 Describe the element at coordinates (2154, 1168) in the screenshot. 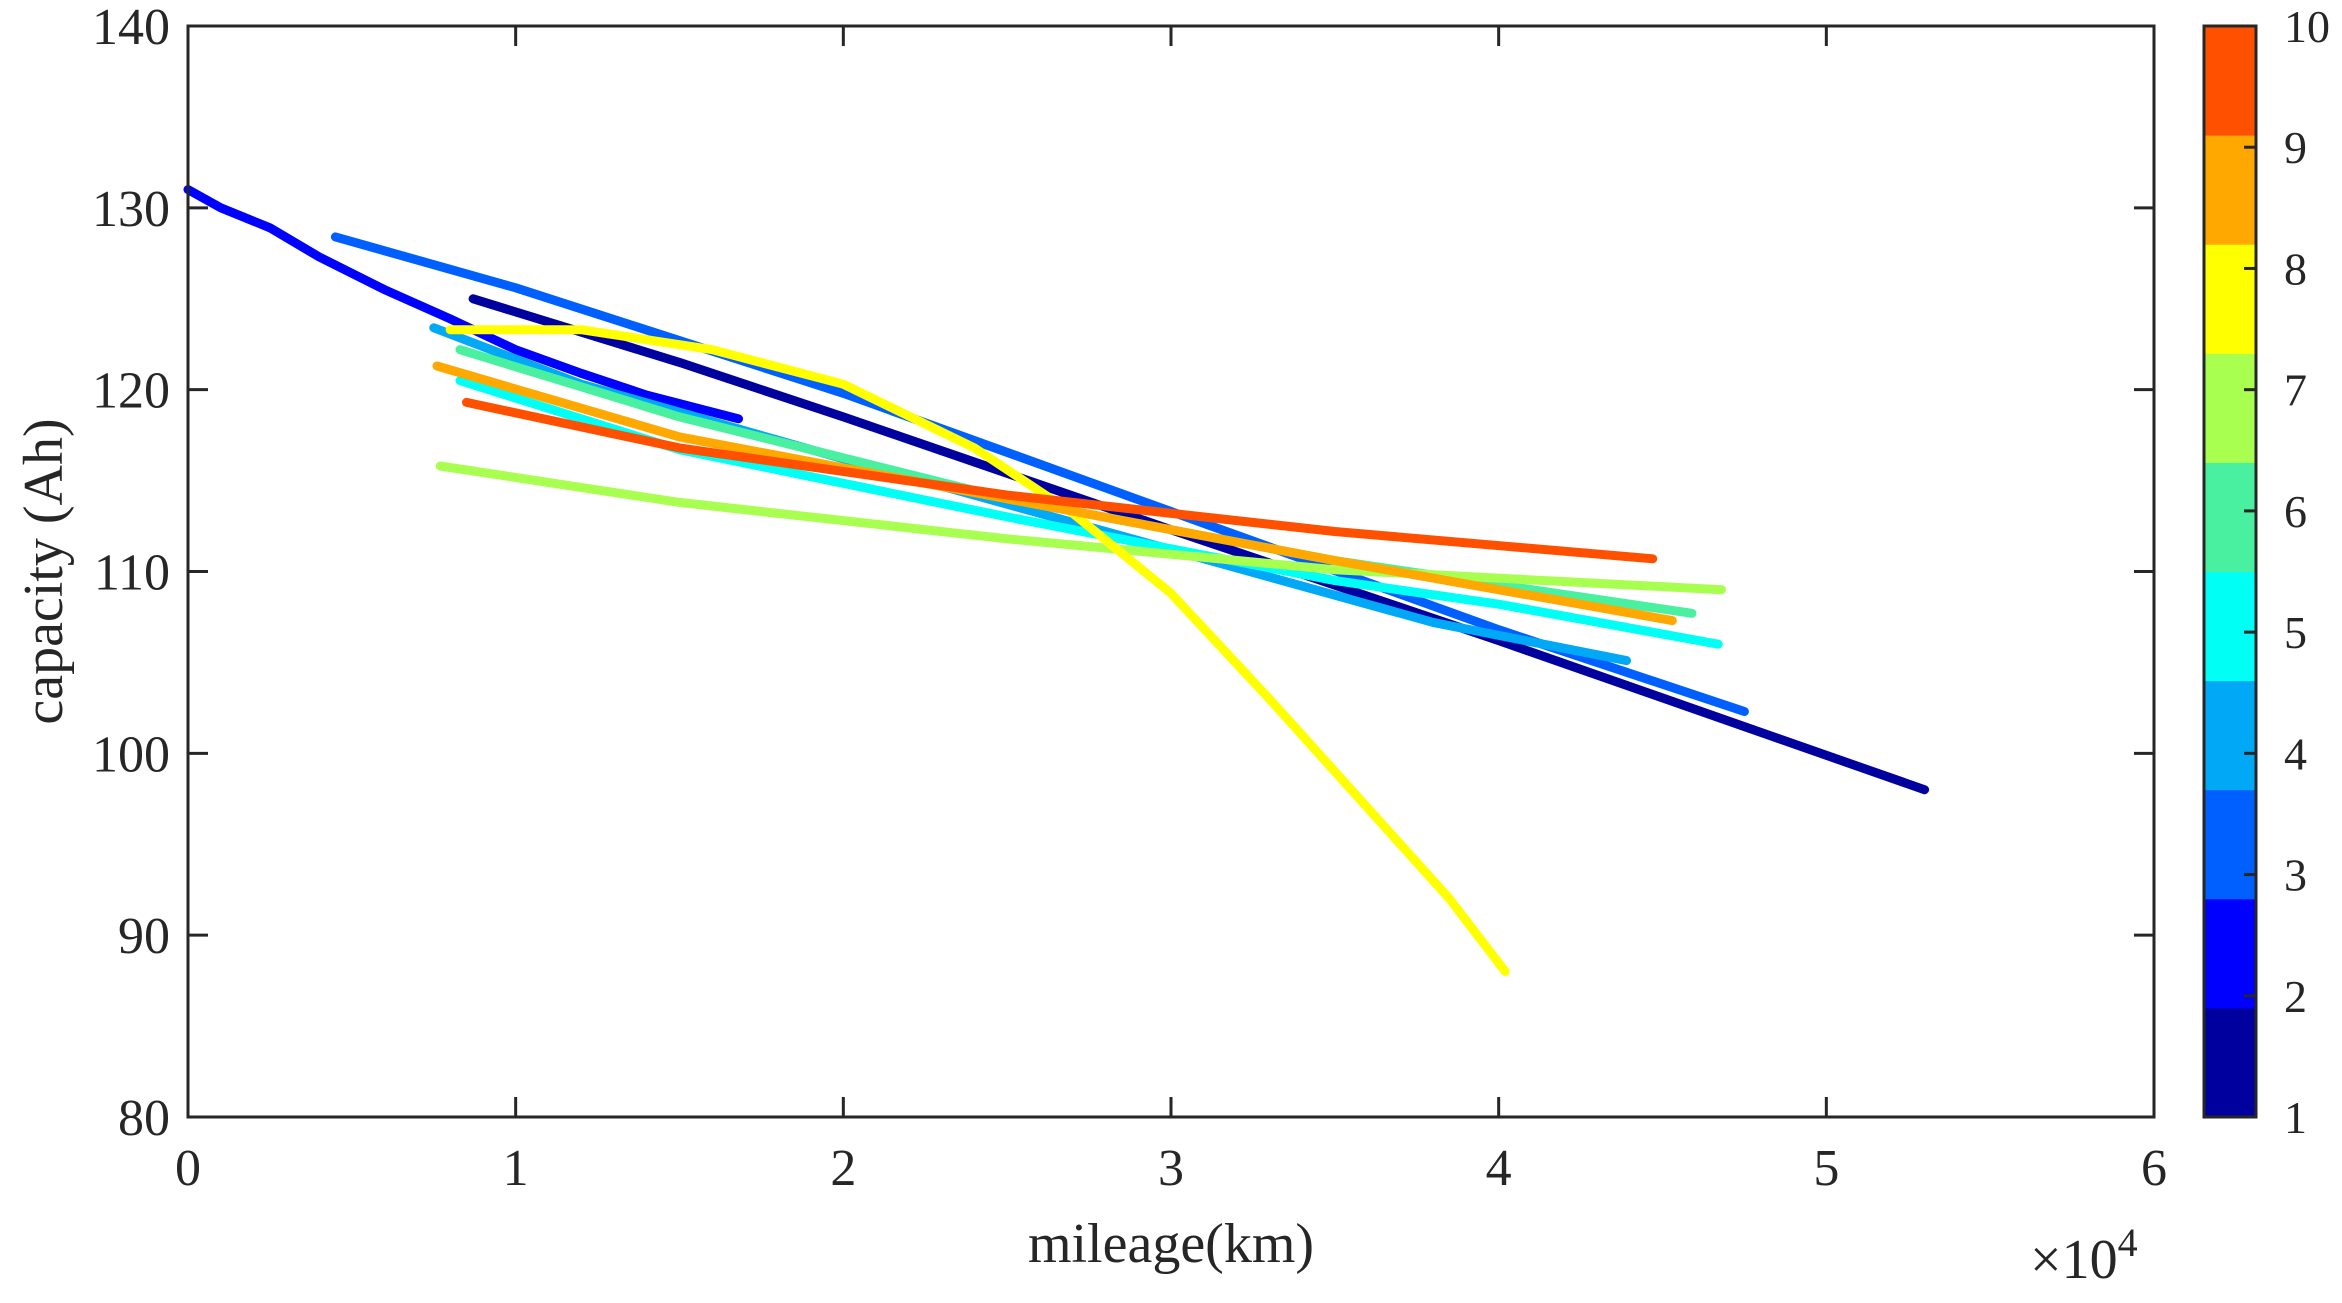

I see `x-tick-label: 6` at that location.